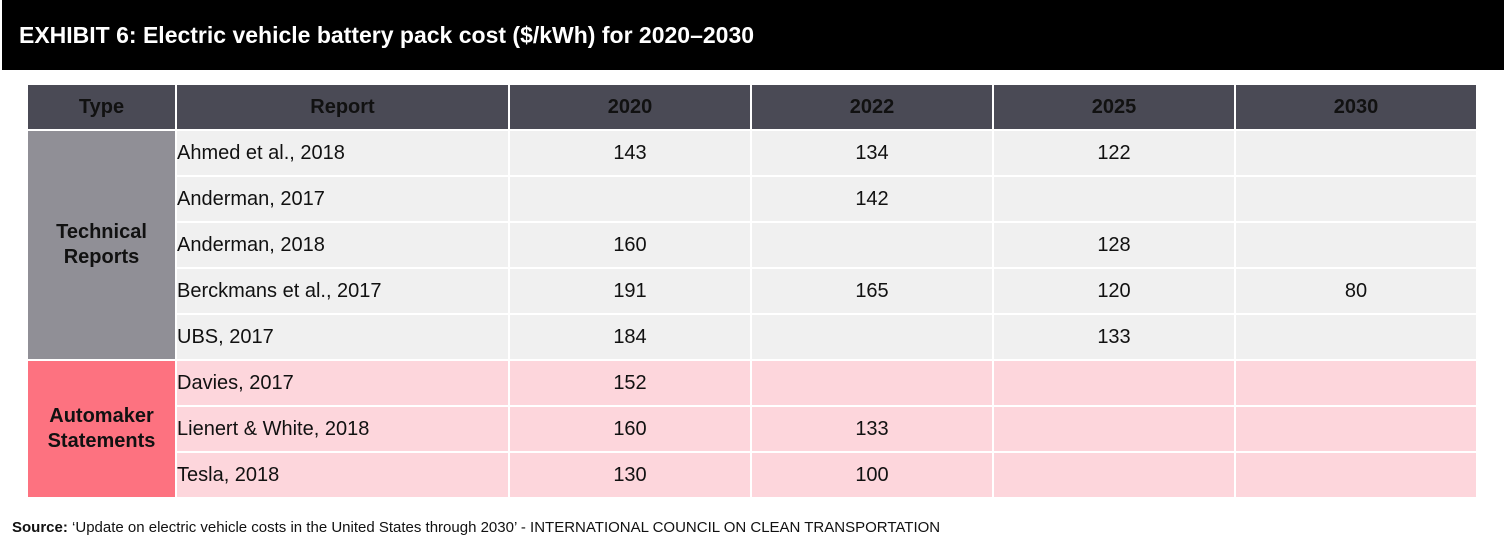  Describe the element at coordinates (630, 199) in the screenshot. I see `value-2020-cell` at that location.